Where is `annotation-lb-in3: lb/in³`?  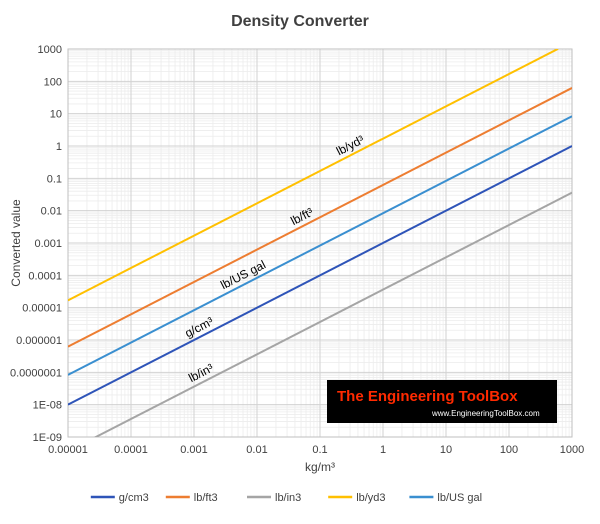 annotation-lb-in3: lb/in³ is located at coordinates (201, 373).